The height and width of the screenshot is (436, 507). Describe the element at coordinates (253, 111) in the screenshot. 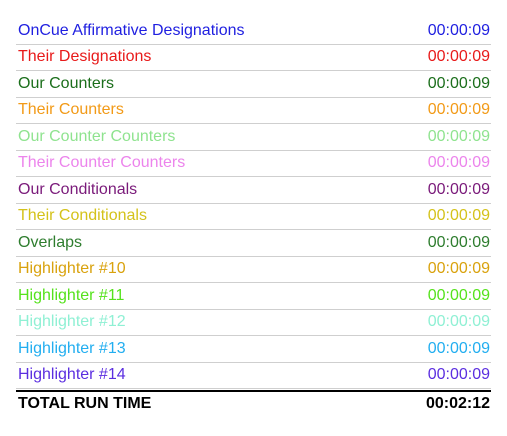

I see `designation-row: Their Counters 00:00:09` at that location.